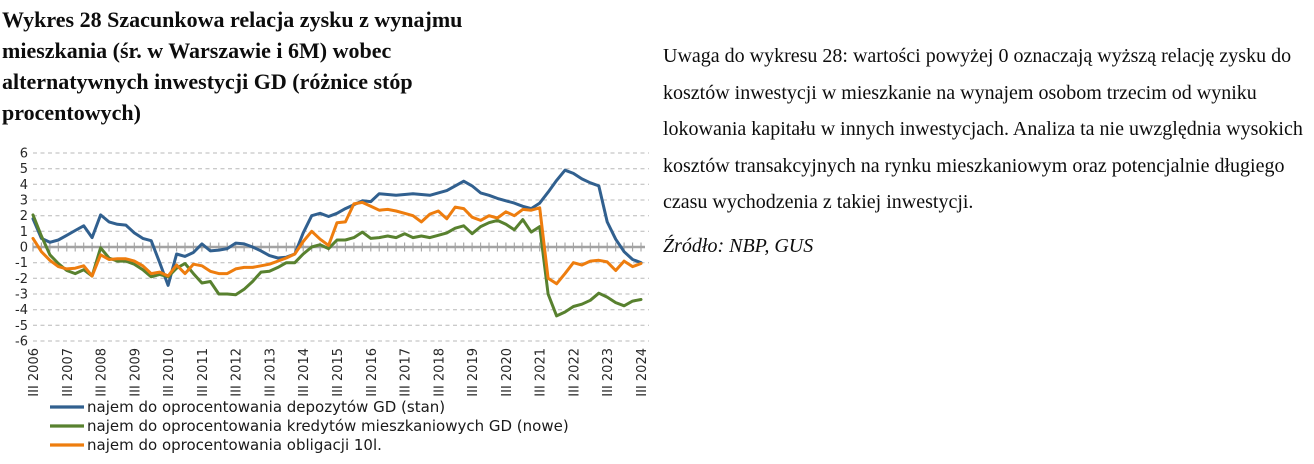  What do you see at coordinates (439, 372) in the screenshot?
I see `x-tick-label: III 2018` at bounding box center [439, 372].